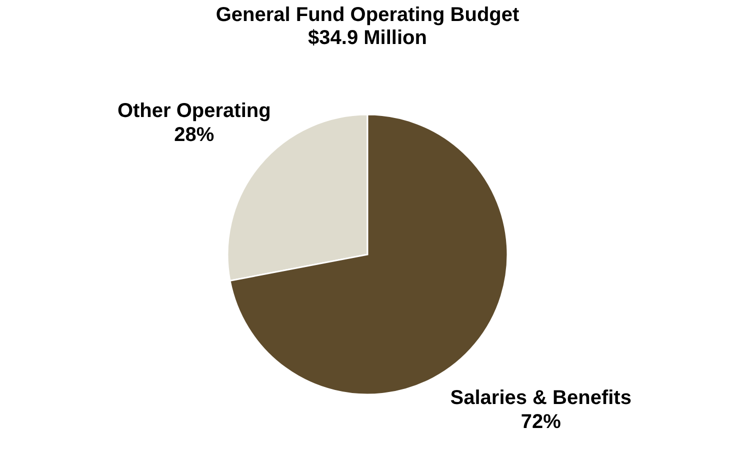  Describe the element at coordinates (541, 421) in the screenshot. I see `data-label: 72%` at that location.